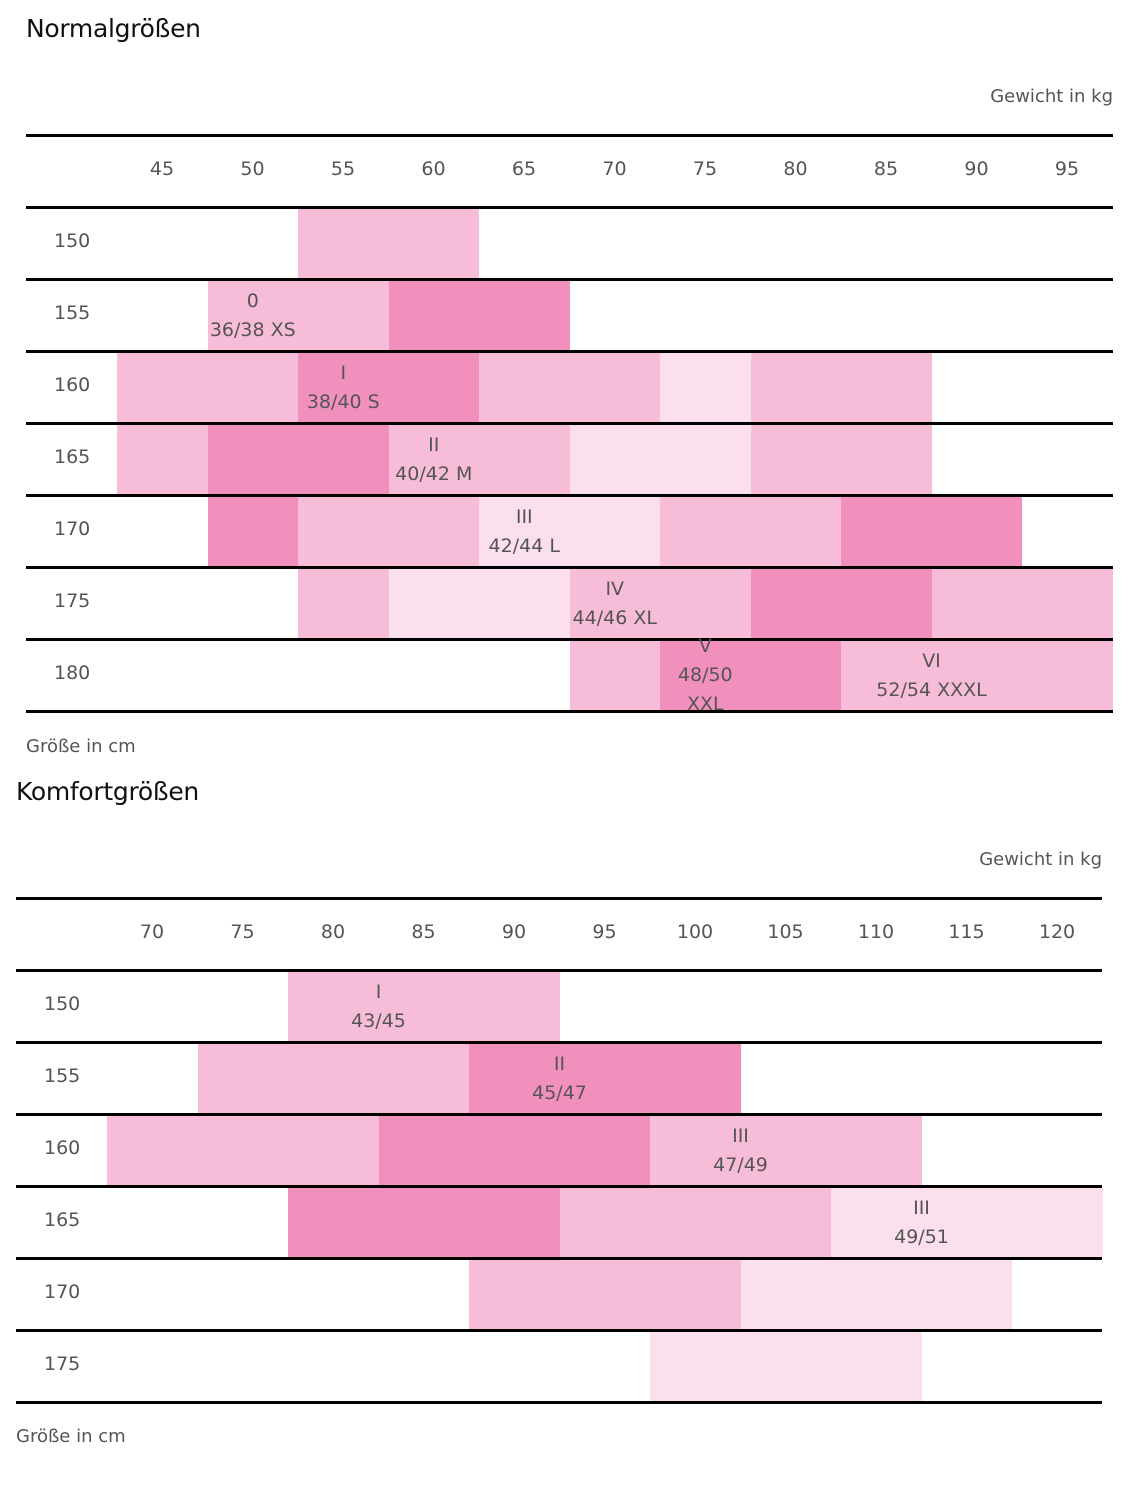  Describe the element at coordinates (72, 601) in the screenshot. I see `y-tick-label: 175` at that location.